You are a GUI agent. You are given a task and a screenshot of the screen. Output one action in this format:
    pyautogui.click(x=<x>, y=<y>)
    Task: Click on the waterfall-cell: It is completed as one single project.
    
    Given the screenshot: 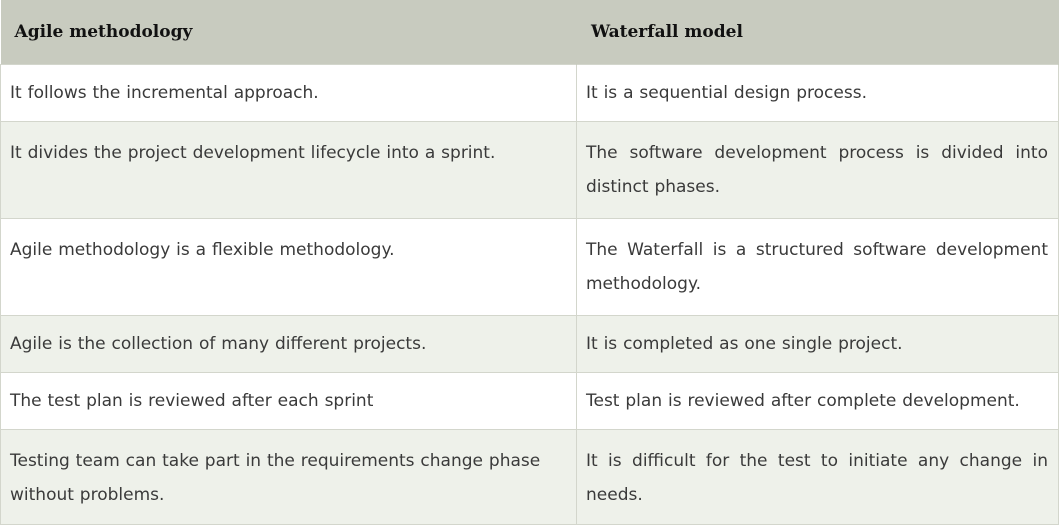 What is the action you would take?
    pyautogui.click(x=817, y=344)
    